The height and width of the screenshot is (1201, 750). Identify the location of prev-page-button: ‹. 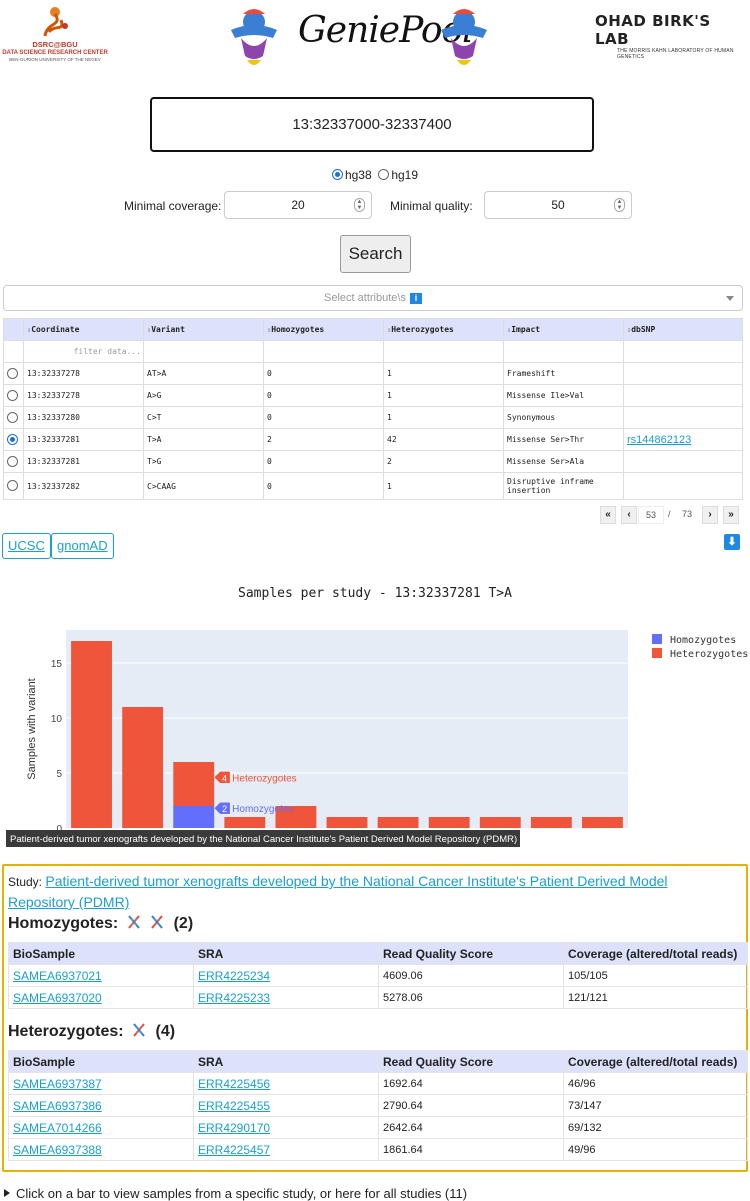
(629, 515).